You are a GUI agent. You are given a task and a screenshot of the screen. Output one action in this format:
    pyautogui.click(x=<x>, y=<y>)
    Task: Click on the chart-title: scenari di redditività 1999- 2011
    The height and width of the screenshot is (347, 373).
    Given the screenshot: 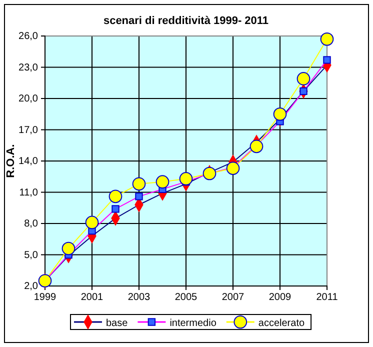 What is the action you would take?
    pyautogui.click(x=186, y=21)
    